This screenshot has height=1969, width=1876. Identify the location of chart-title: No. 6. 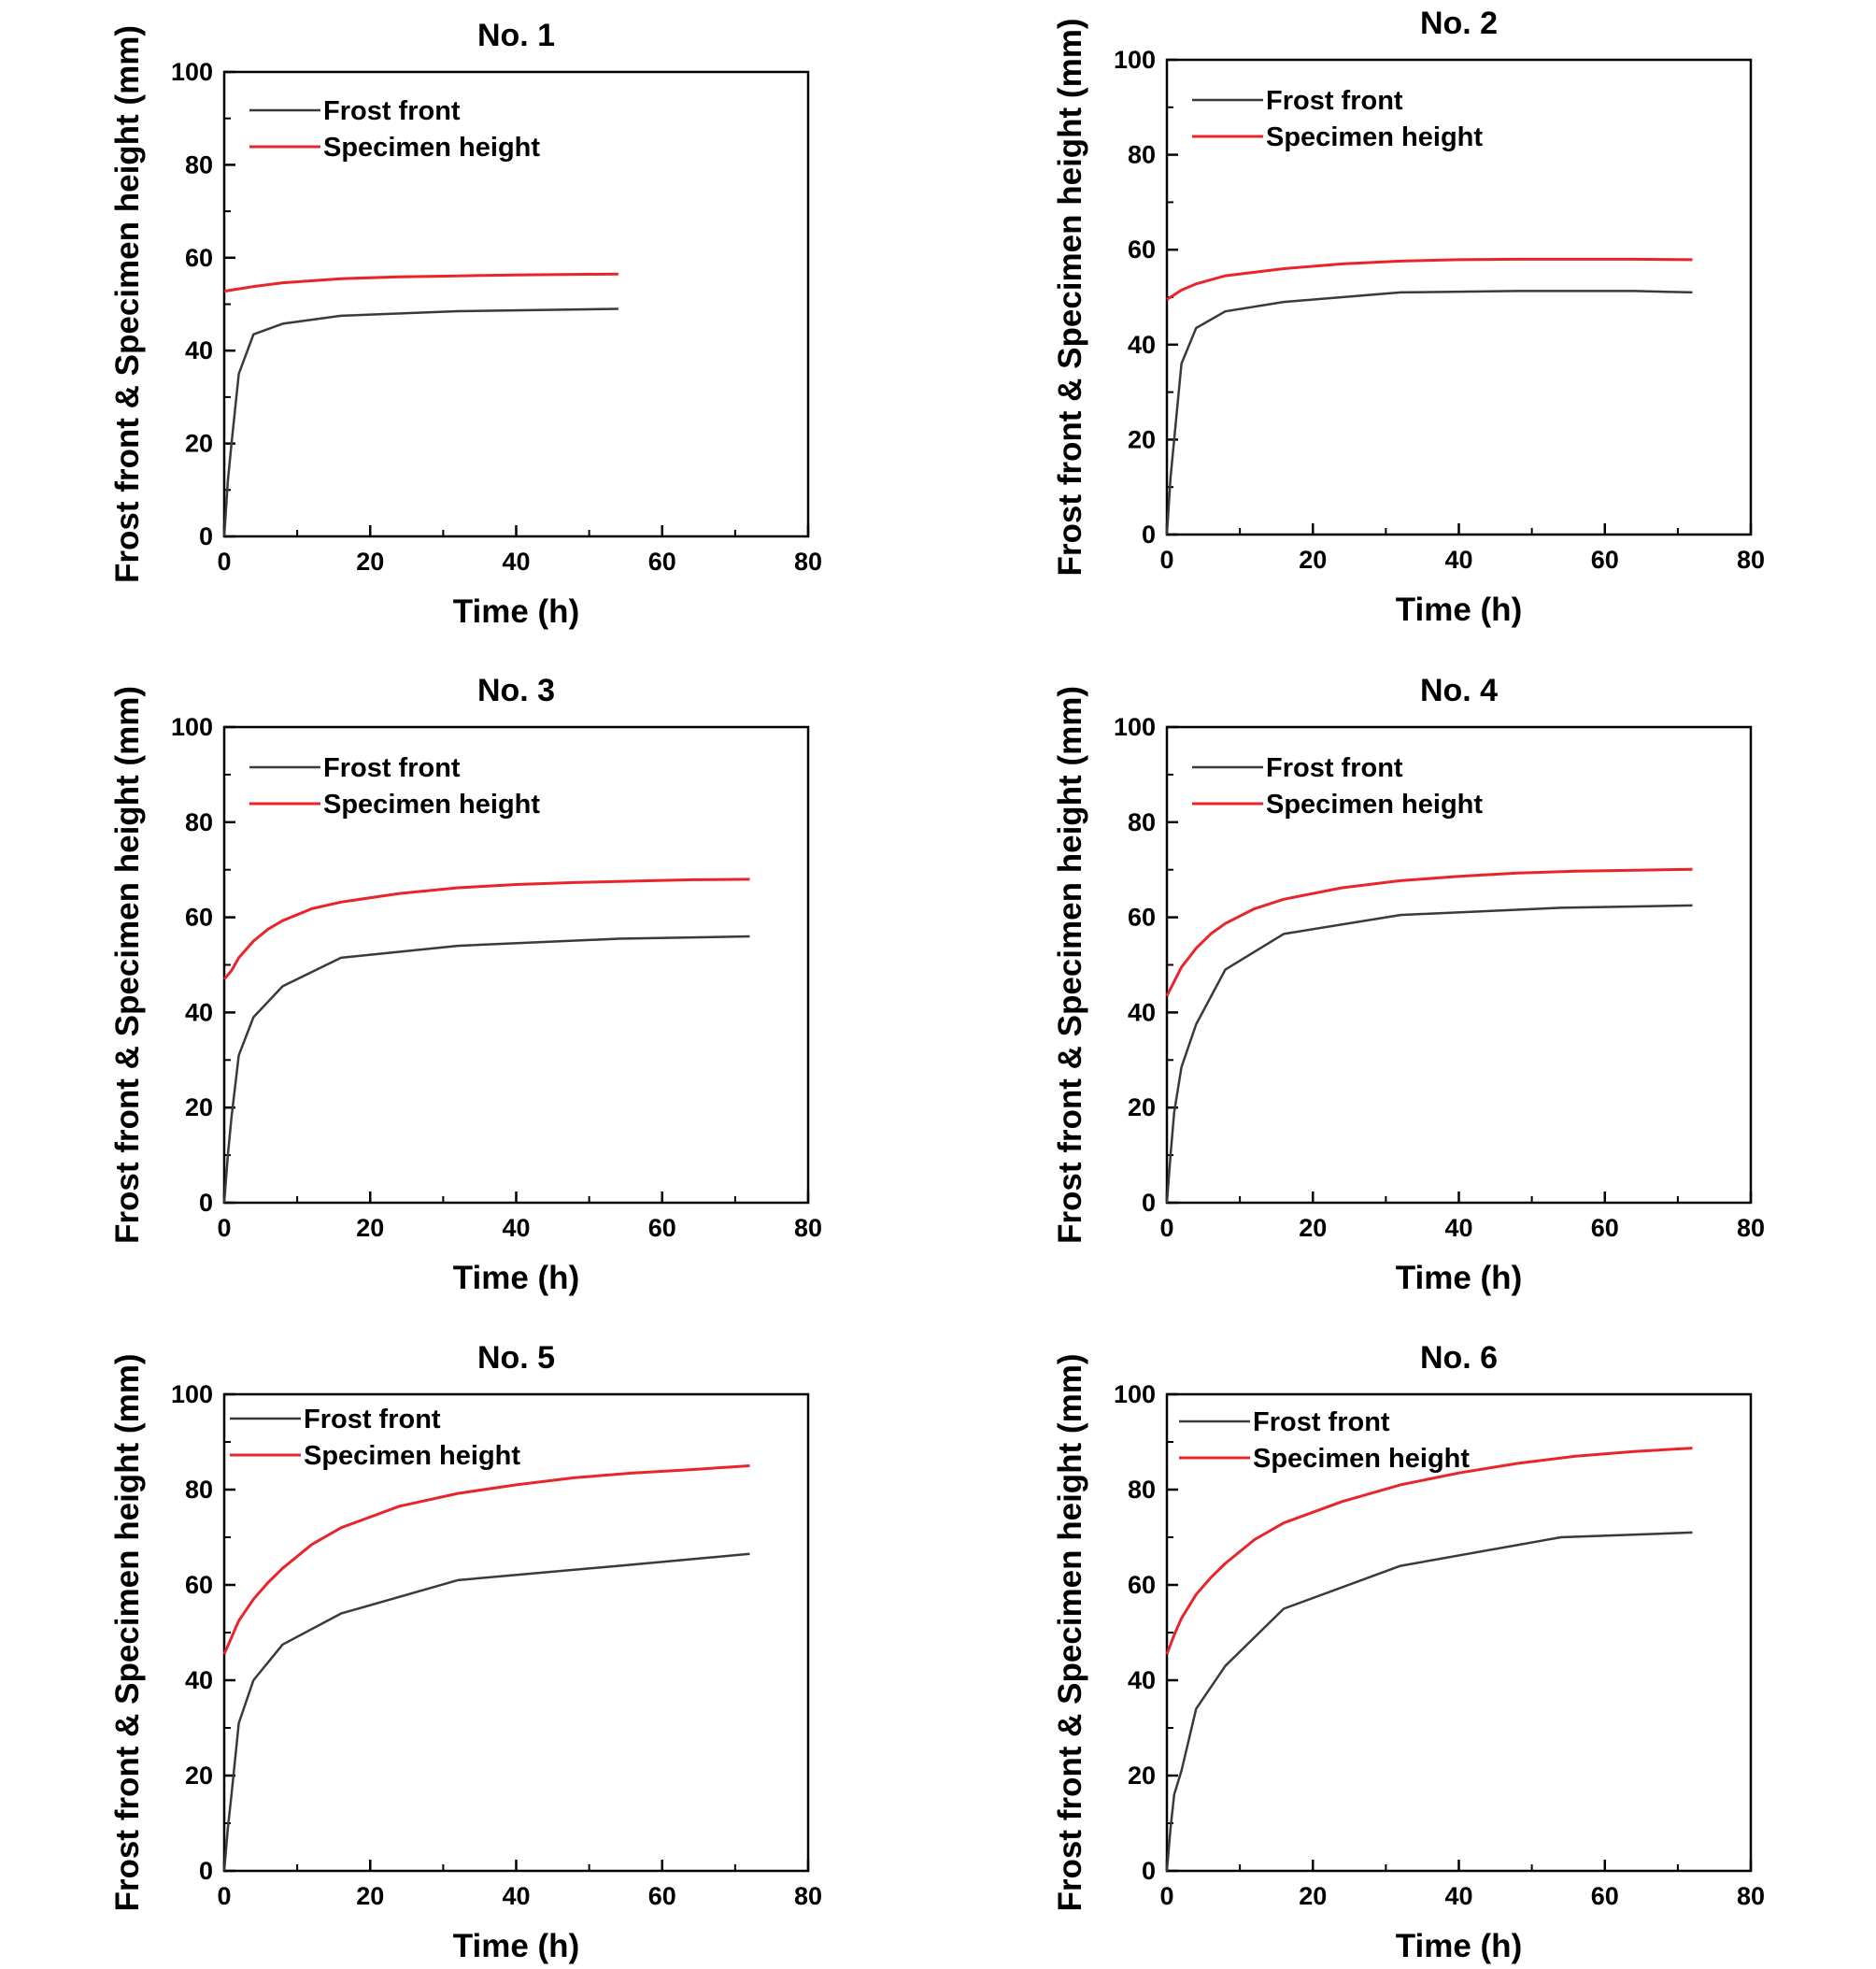
(1459, 1358).